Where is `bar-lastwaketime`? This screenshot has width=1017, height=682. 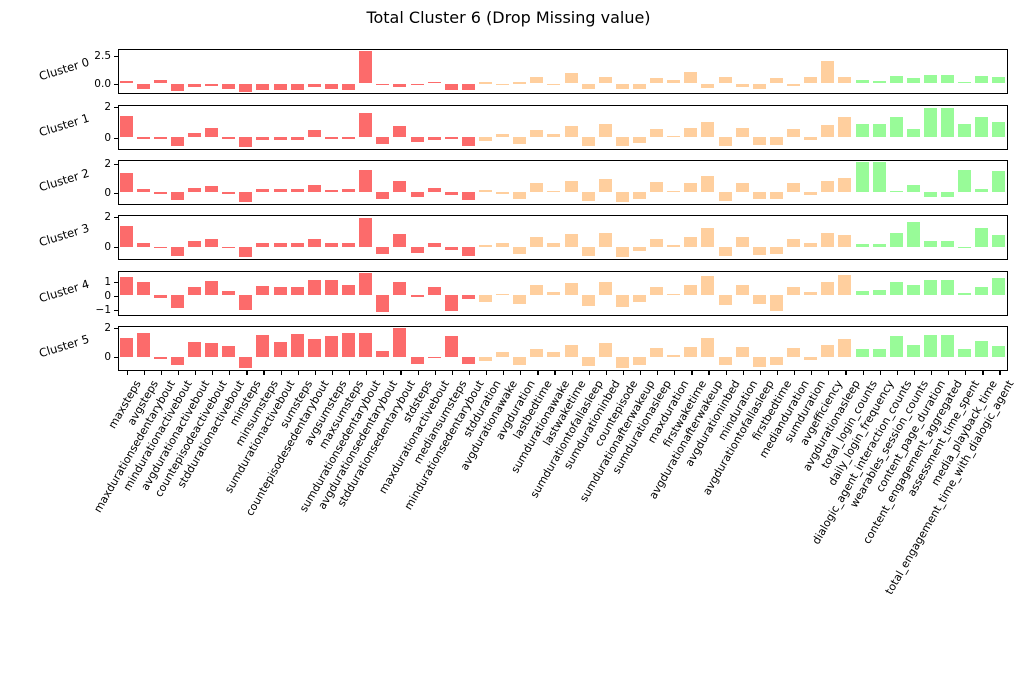 bar-lastwaketime is located at coordinates (571, 289).